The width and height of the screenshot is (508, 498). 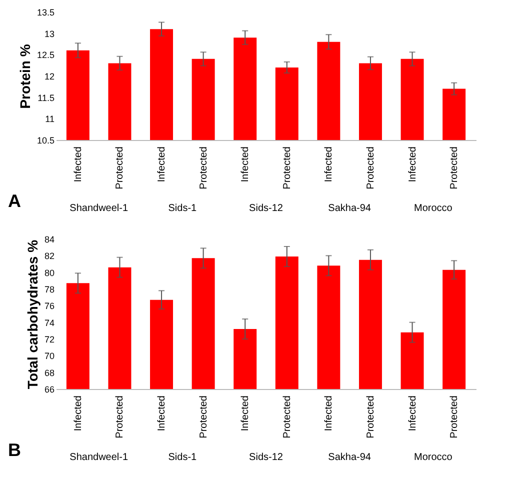 What do you see at coordinates (49, 256) in the screenshot?
I see `y-tick-label: 82` at bounding box center [49, 256].